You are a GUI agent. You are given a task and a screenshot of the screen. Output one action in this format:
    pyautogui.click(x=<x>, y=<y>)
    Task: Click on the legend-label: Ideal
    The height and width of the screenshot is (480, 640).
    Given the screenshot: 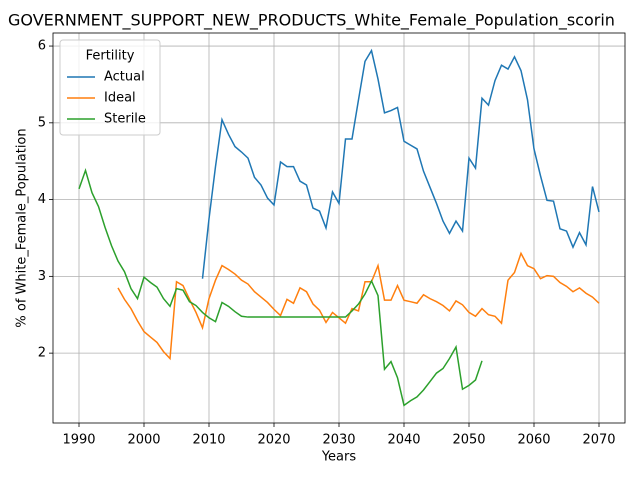 What is the action you would take?
    pyautogui.click(x=120, y=98)
    